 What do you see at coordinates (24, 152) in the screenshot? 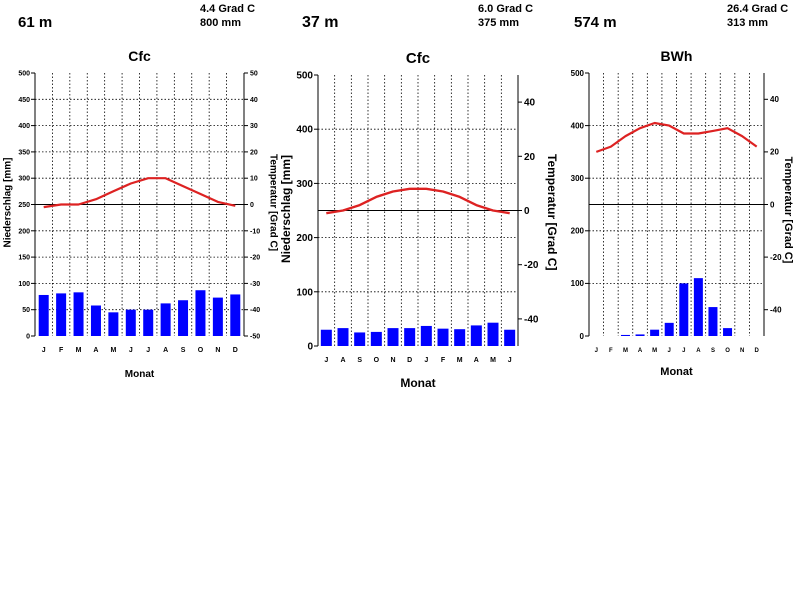
I see `y-tick-label-left: 350` at bounding box center [24, 152].